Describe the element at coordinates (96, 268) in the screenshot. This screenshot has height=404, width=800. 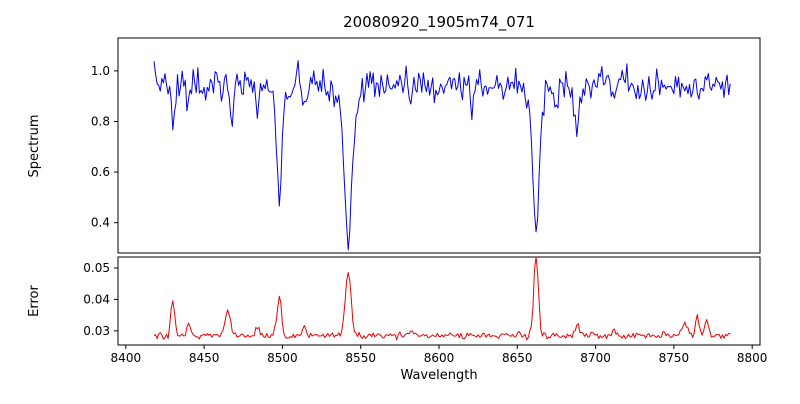
I see `error-y-tick-label: 0.05` at that location.